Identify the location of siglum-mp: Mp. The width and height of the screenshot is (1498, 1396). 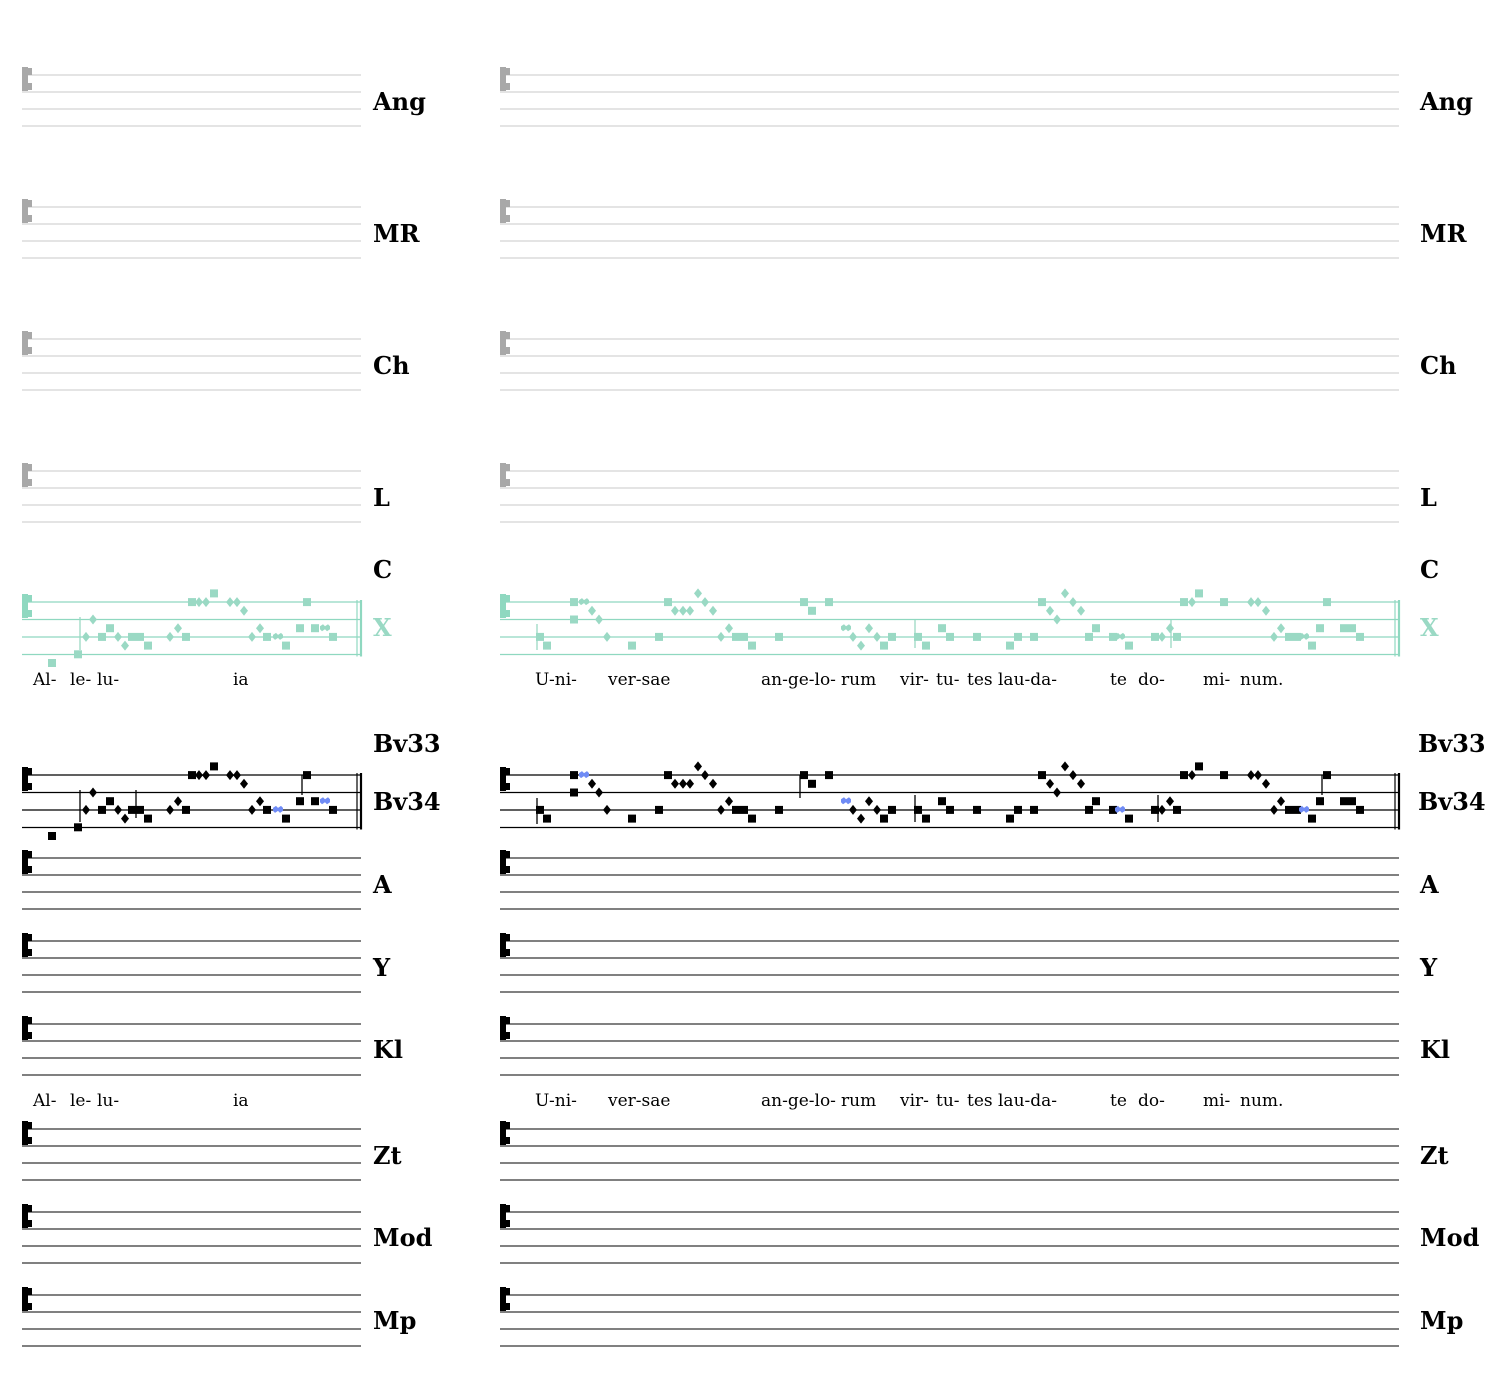
(394, 1320).